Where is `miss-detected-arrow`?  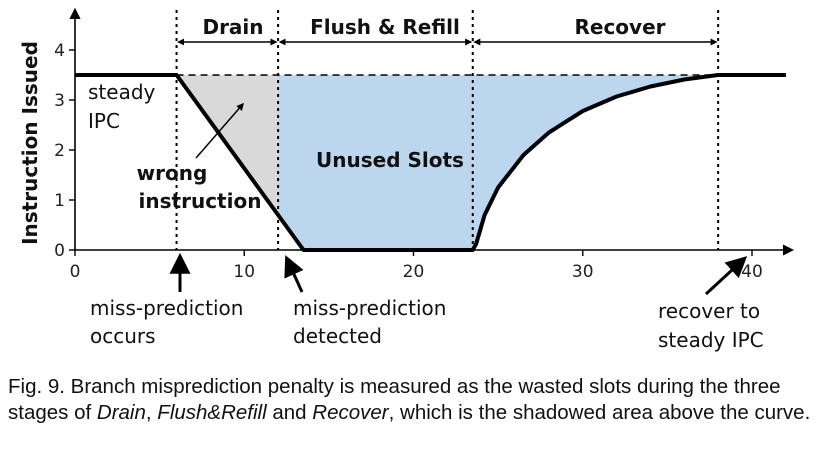 miss-detected-arrow is located at coordinates (294, 274).